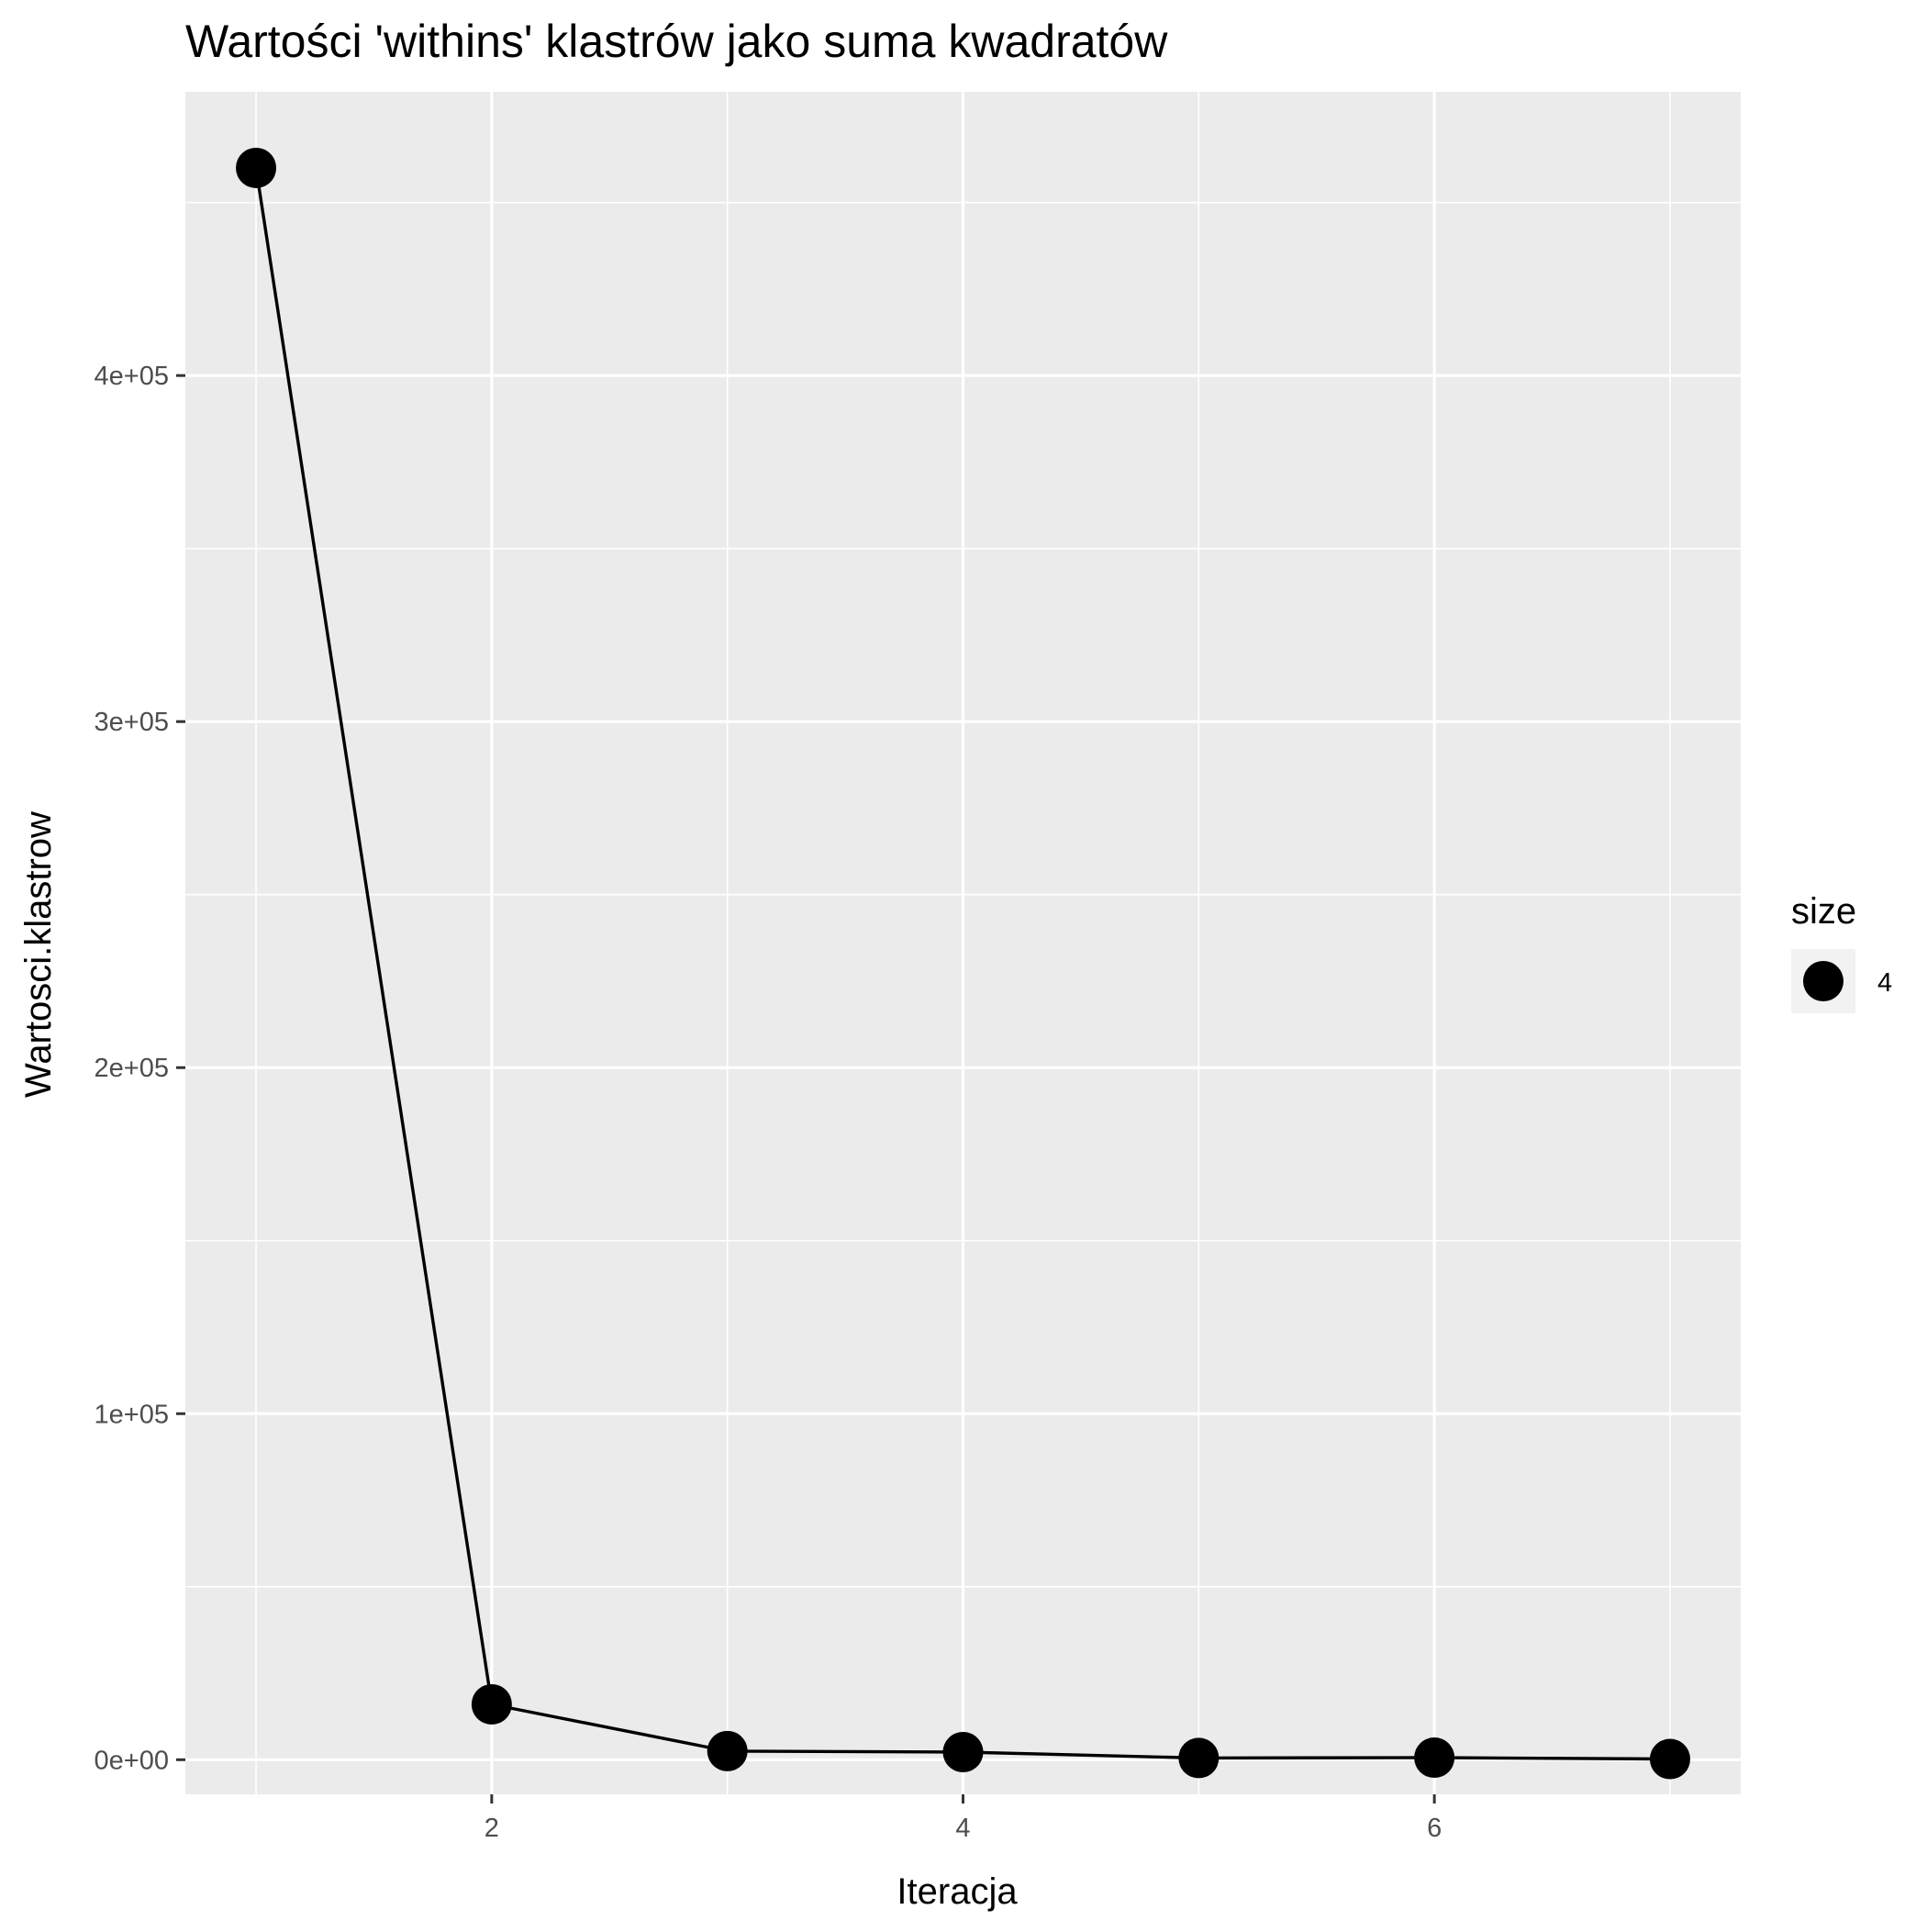  I want to click on legend: size 4, so click(1841, 952).